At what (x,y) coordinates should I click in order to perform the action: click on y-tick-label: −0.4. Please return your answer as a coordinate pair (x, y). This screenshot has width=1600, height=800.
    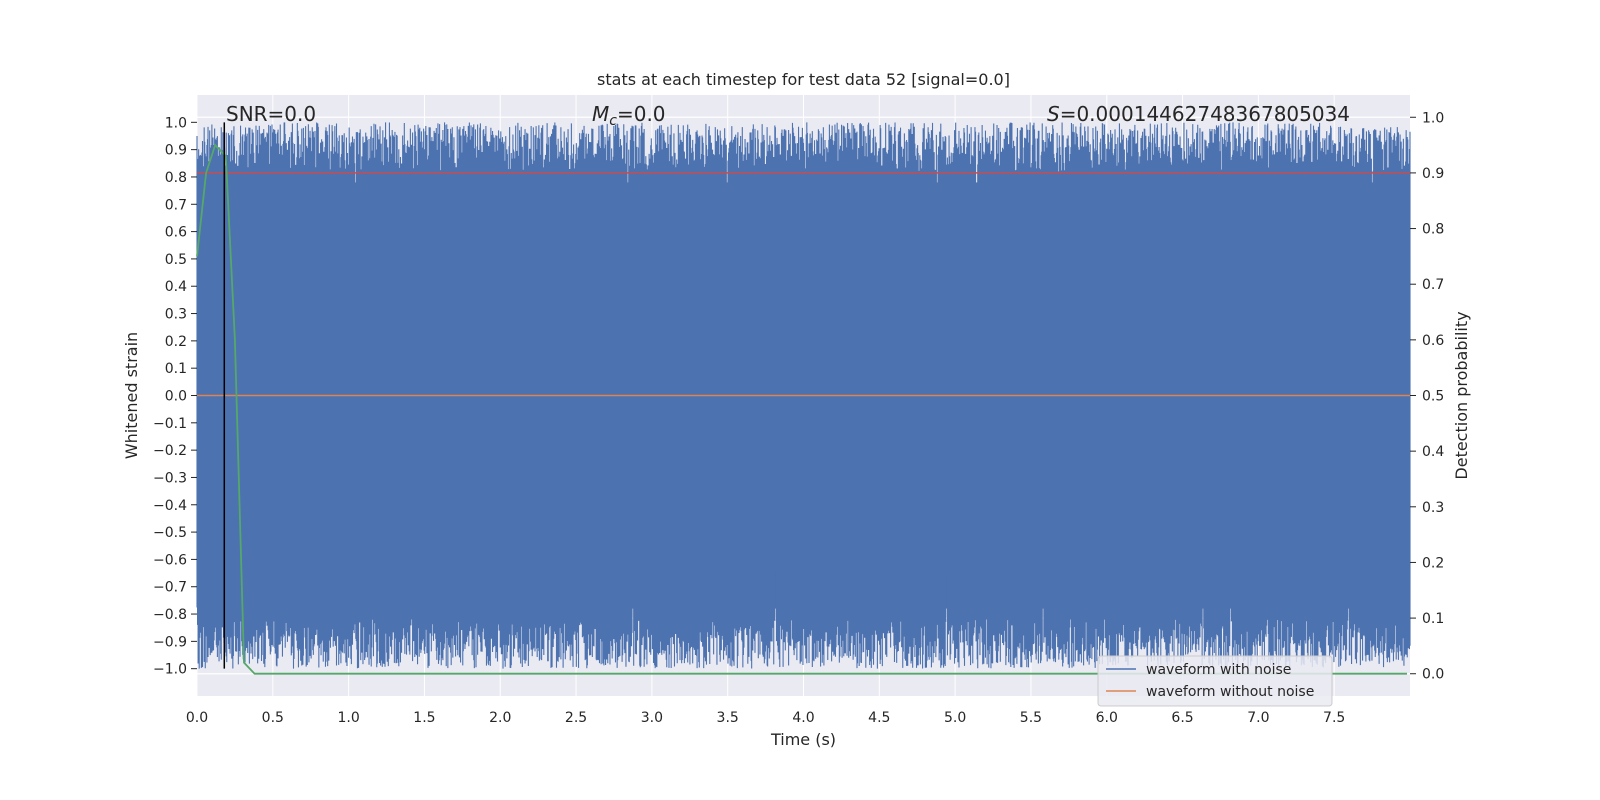
    Looking at the image, I should click on (170, 506).